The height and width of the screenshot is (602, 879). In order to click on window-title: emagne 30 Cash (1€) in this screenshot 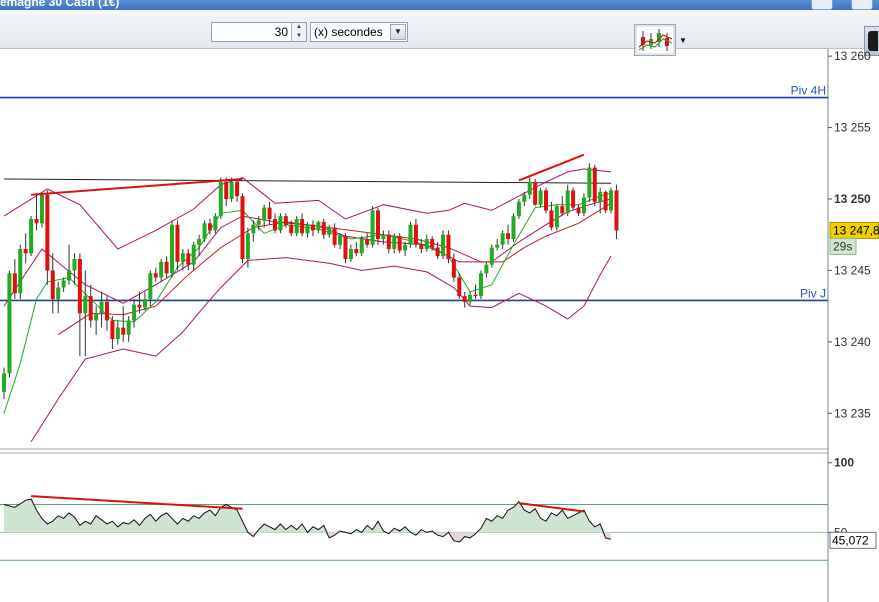, I will do `click(60, 4)`.